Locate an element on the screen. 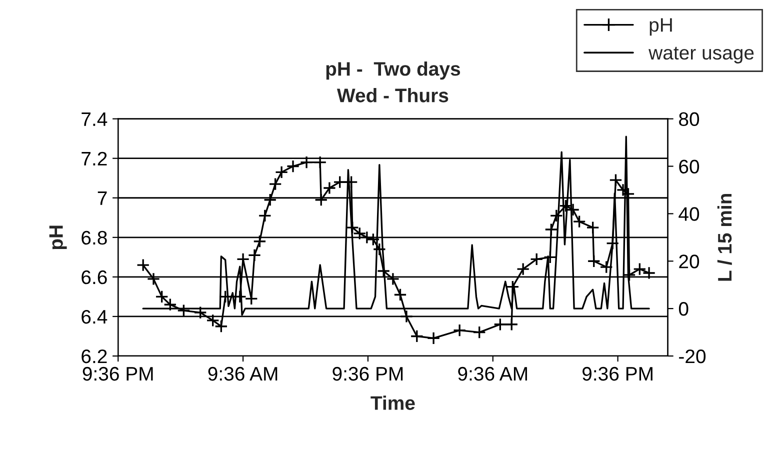 The height and width of the screenshot is (457, 772). y-axis-title: pH is located at coordinates (58, 238).